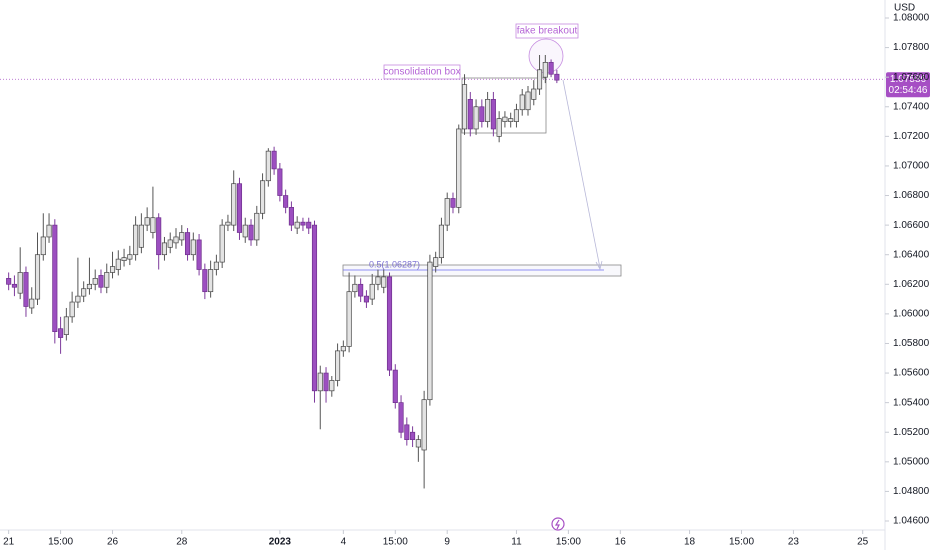 Image resolution: width=932 pixels, height=550 pixels. Describe the element at coordinates (911, 136) in the screenshot. I see `y-tick-label: 1.07200` at that location.